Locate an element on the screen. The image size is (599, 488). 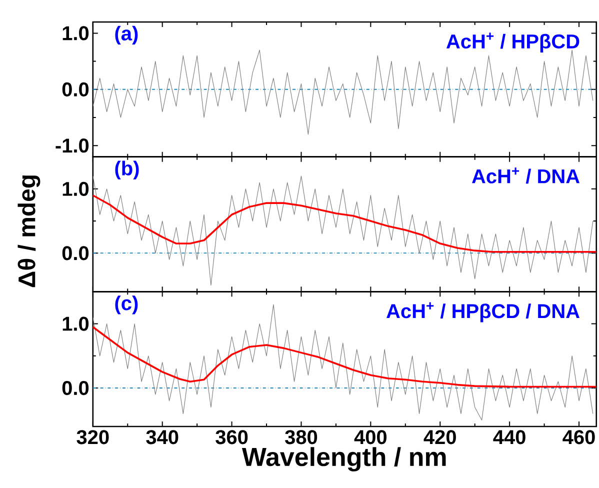
annotation: (b) is located at coordinates (127, 170).